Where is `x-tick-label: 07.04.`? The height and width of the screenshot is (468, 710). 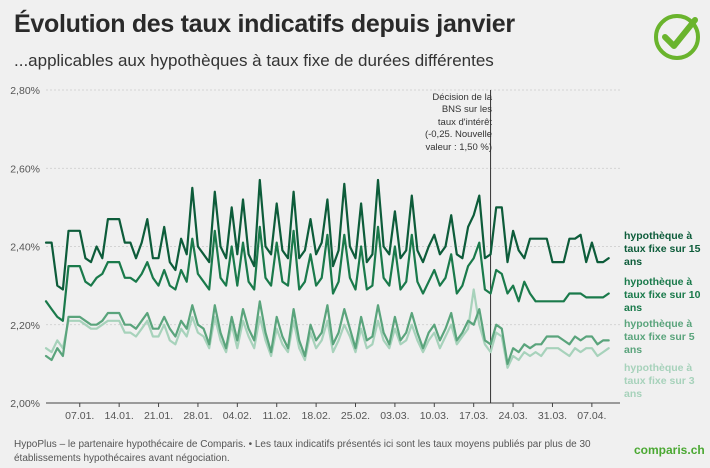 x-tick-label: 07.04. is located at coordinates (591, 416).